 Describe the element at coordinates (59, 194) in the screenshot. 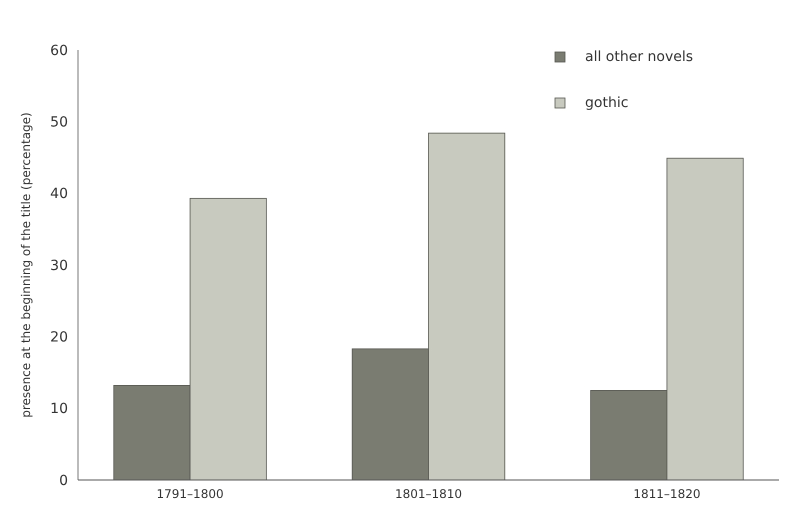

I see `y-tick-label: 40` at that location.